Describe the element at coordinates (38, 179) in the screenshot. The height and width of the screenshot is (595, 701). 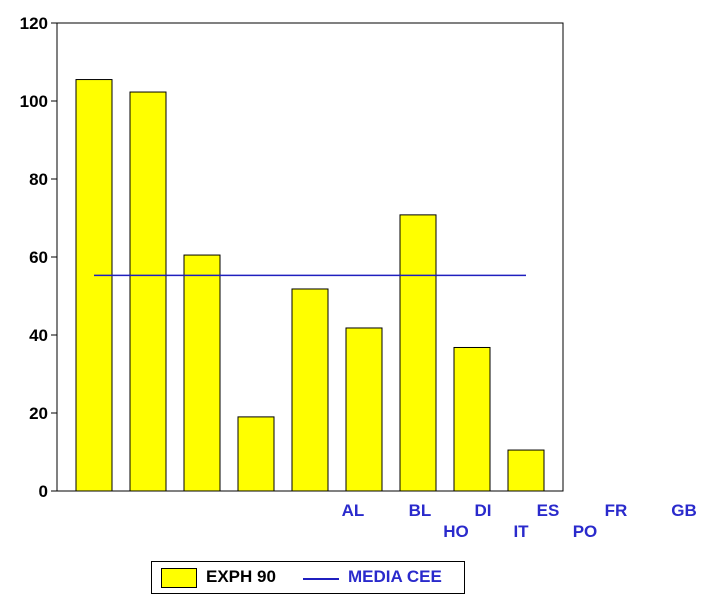
I see `y-tick-label: 80` at that location.